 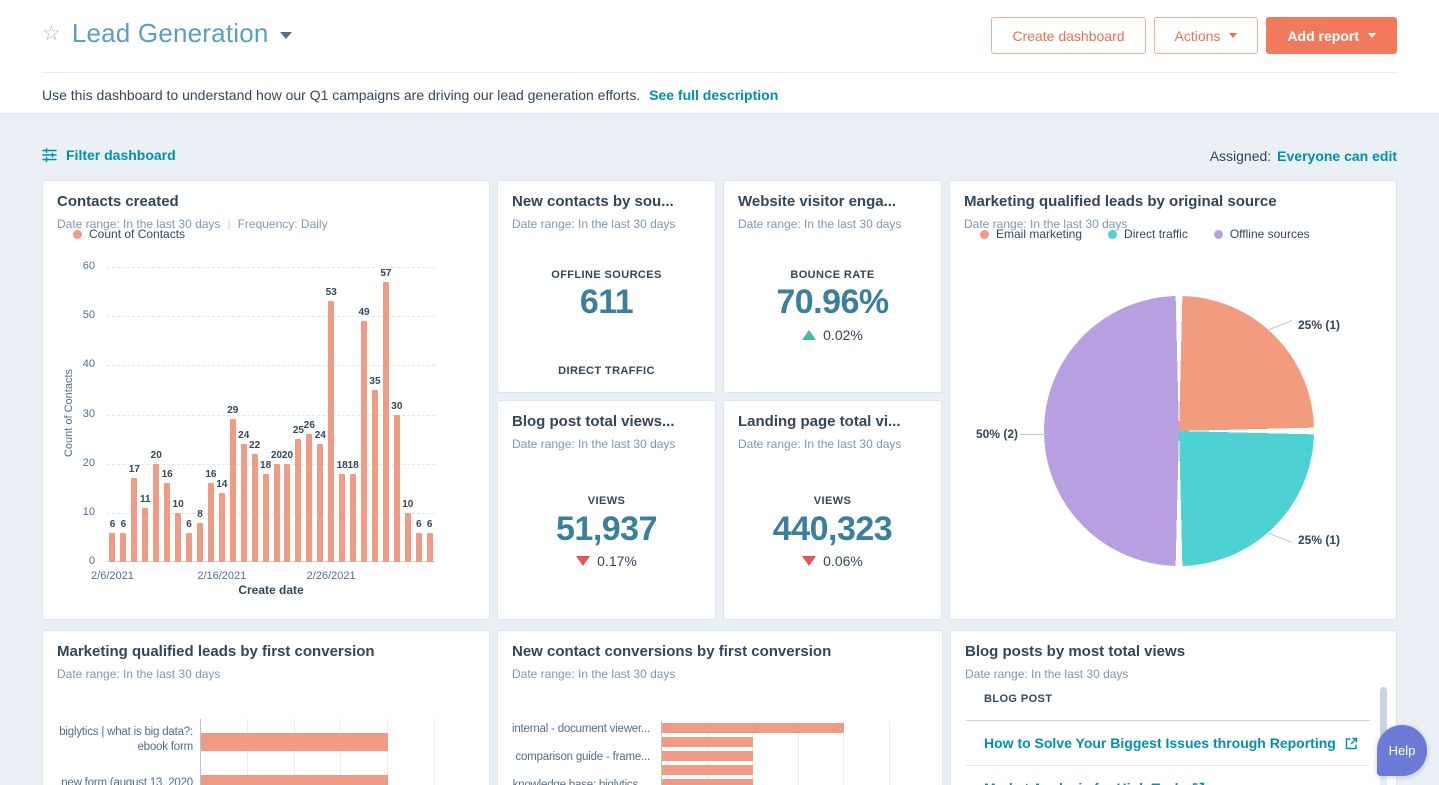 What do you see at coordinates (719, 72) in the screenshot?
I see `header-divider` at bounding box center [719, 72].